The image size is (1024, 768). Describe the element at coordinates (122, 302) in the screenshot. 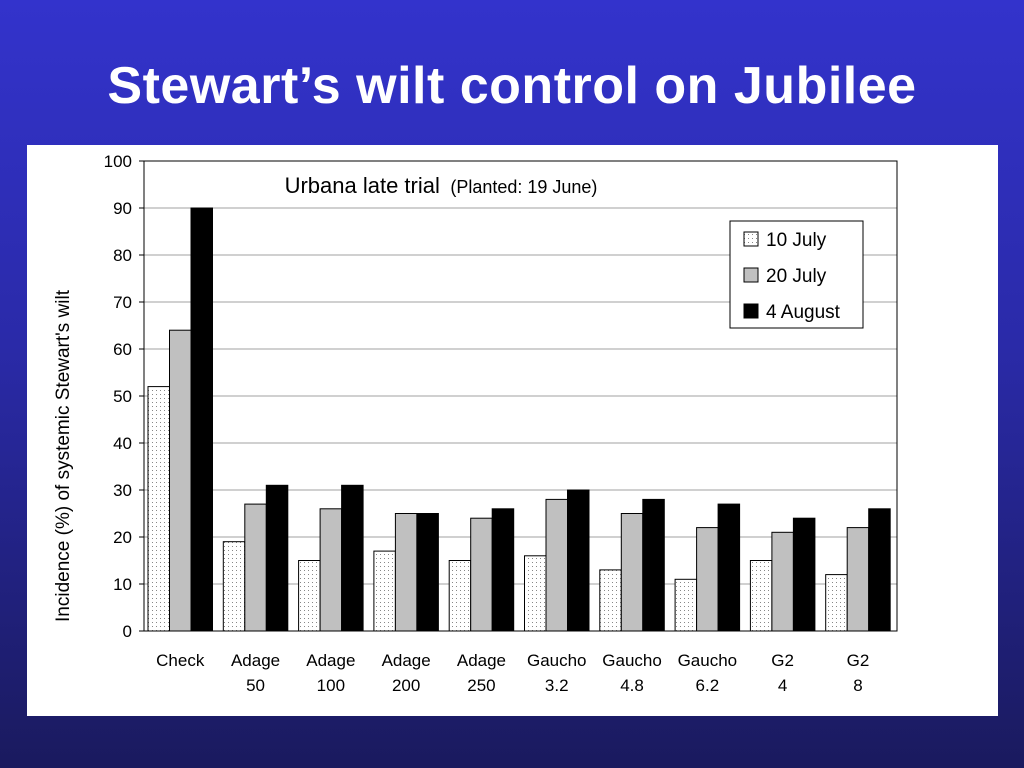

I see `y-tick-label: 70` at that location.